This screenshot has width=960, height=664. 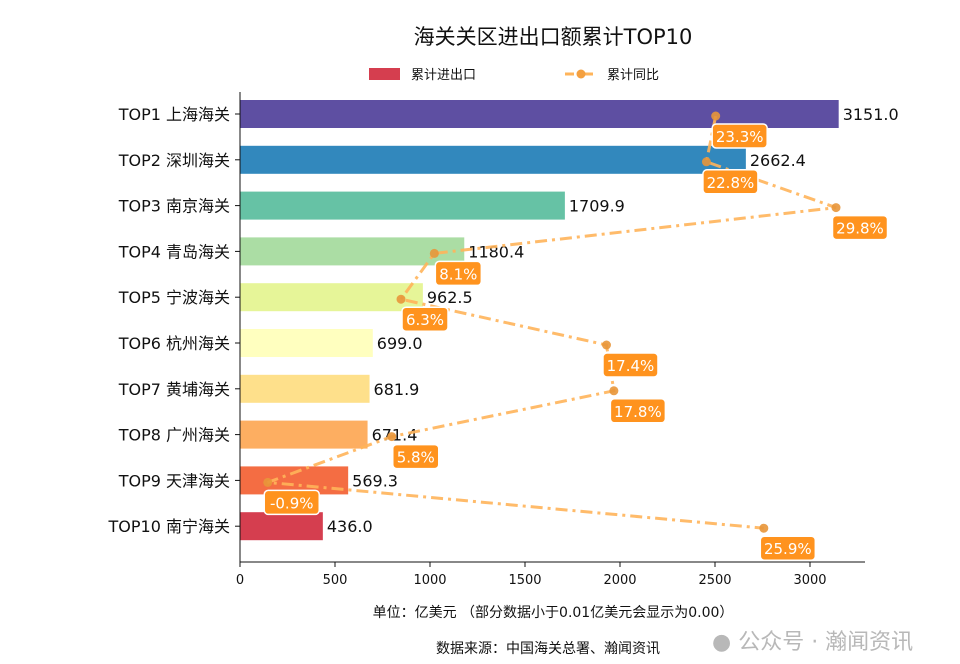 I want to click on y-tick-label: TOP2 深圳海关, so click(x=174, y=160).